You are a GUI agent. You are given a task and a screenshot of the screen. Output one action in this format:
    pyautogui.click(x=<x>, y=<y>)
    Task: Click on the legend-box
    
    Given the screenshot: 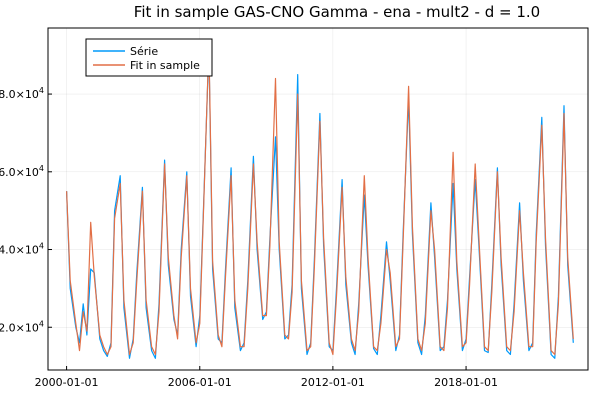 What is the action you would take?
    pyautogui.click(x=149, y=57)
    